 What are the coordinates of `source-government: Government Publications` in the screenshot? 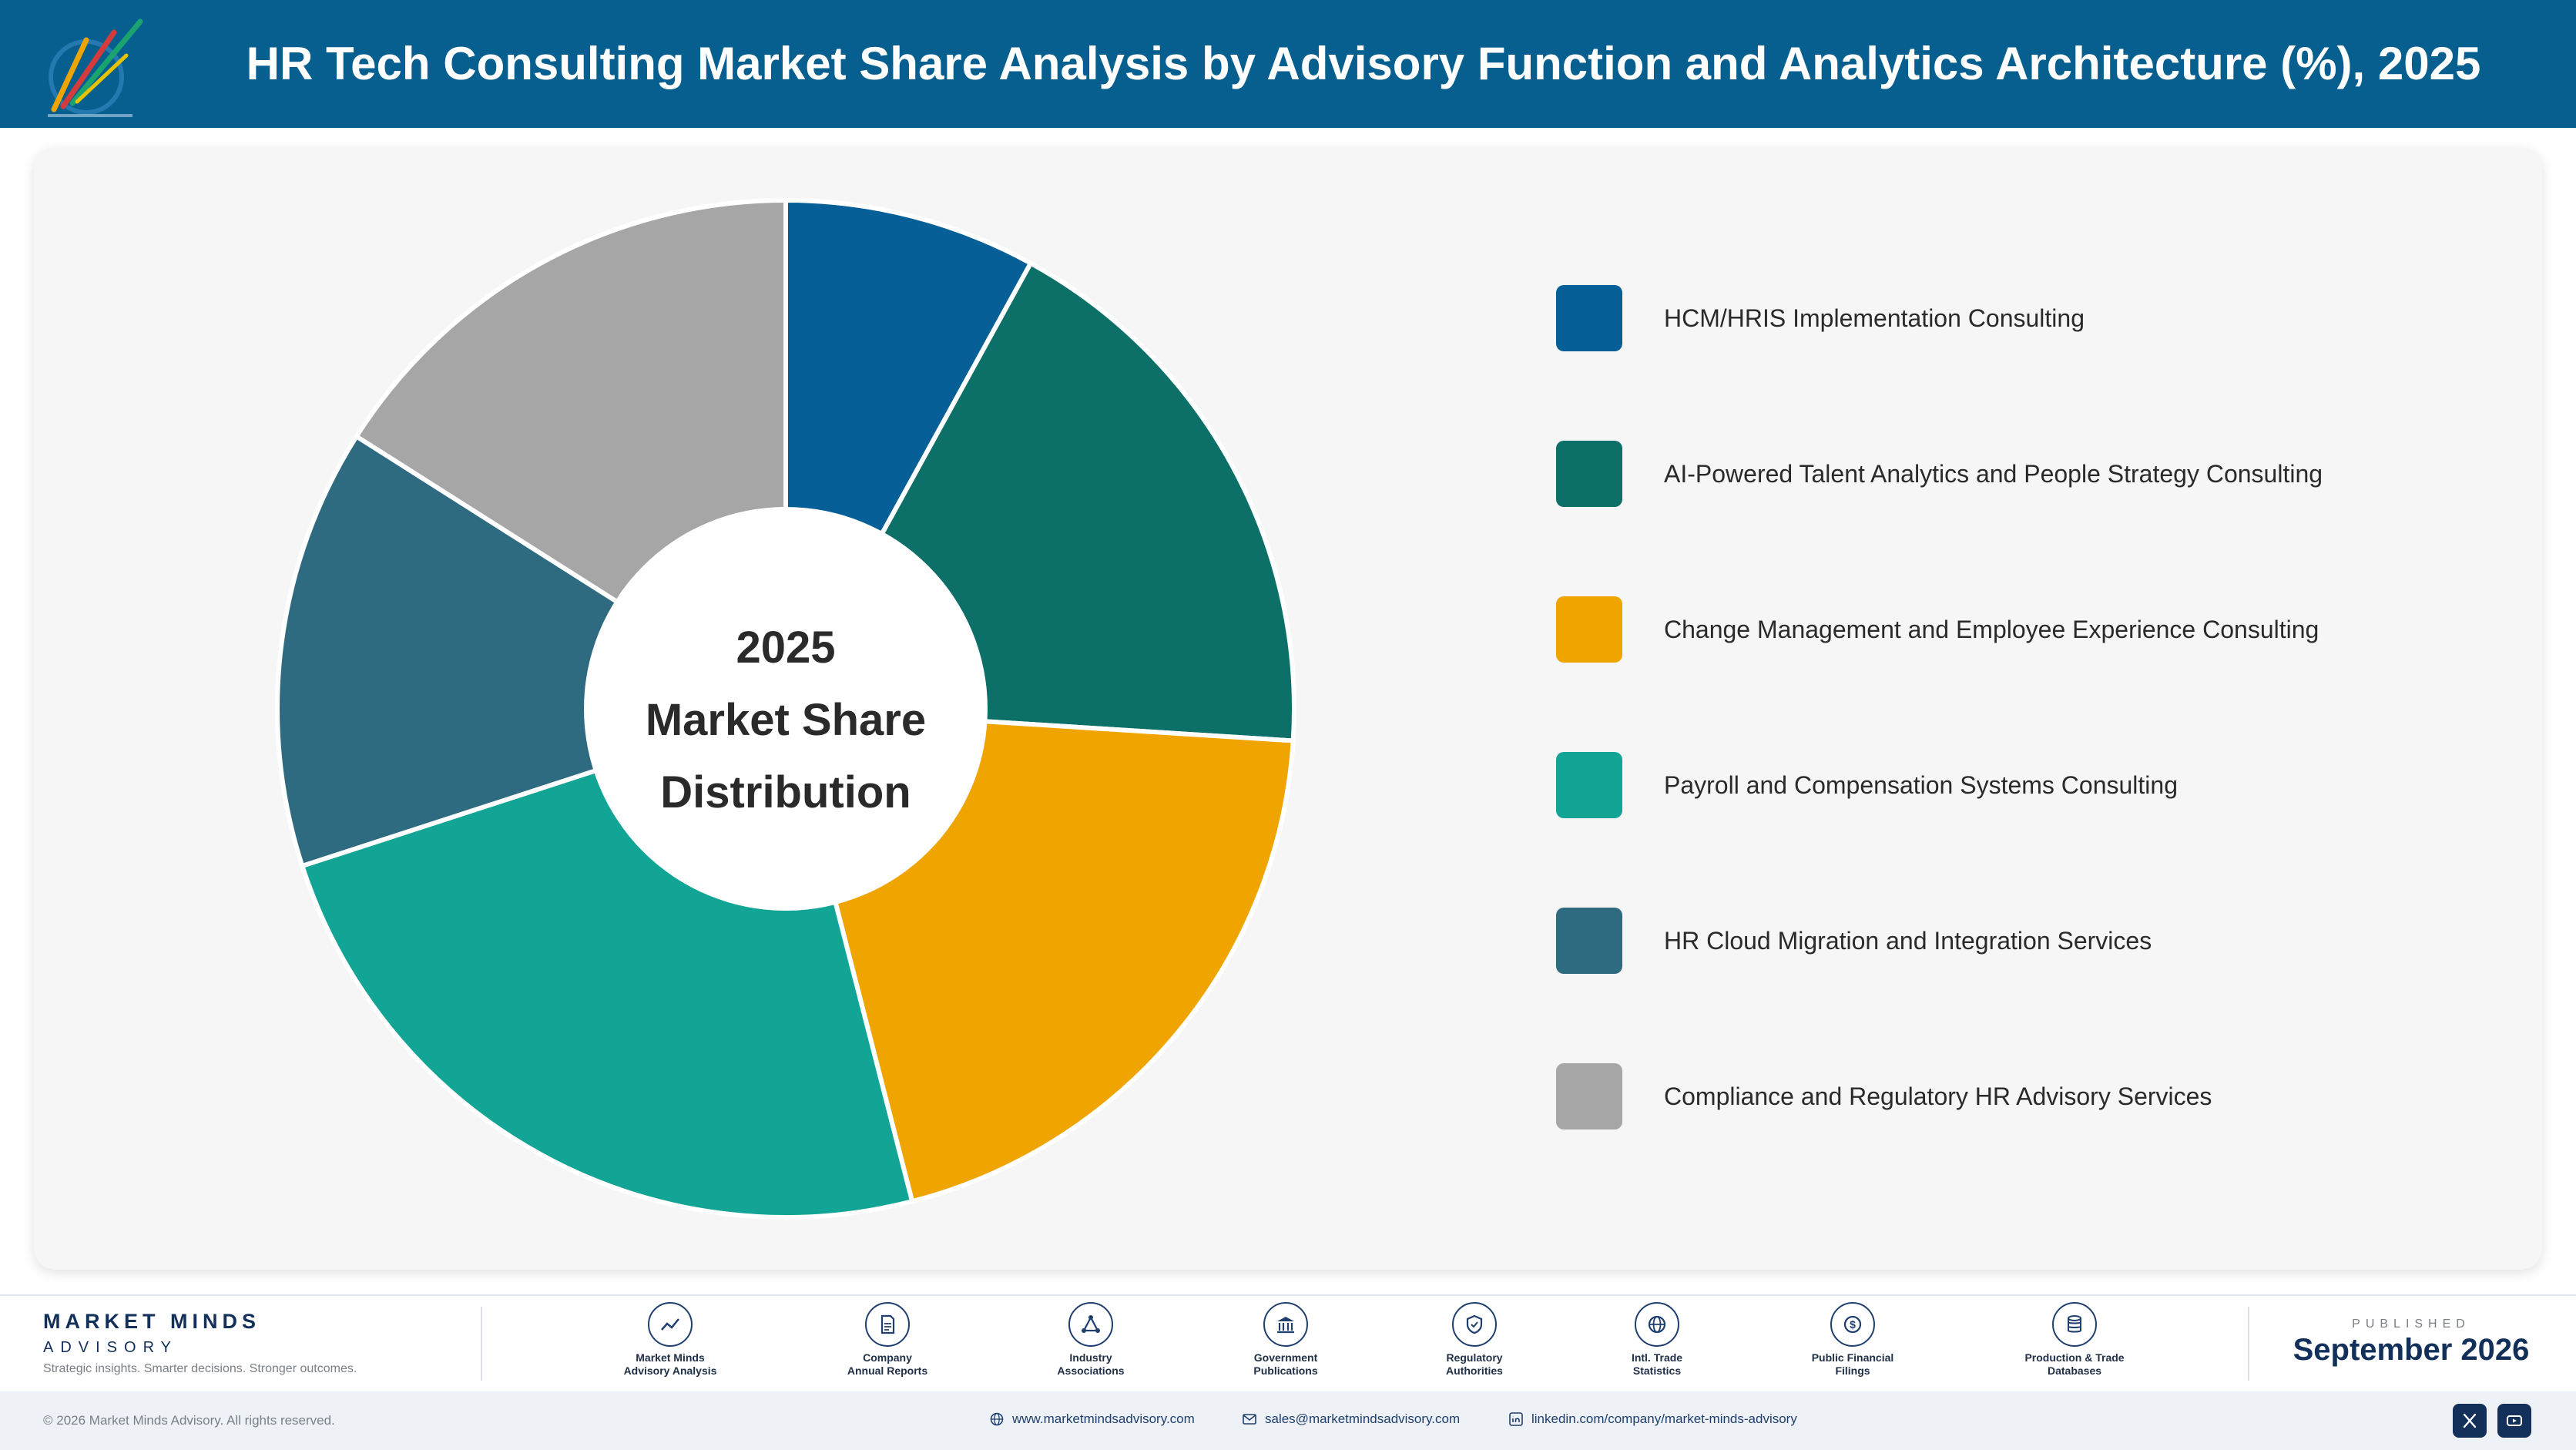 It's located at (1286, 1340).